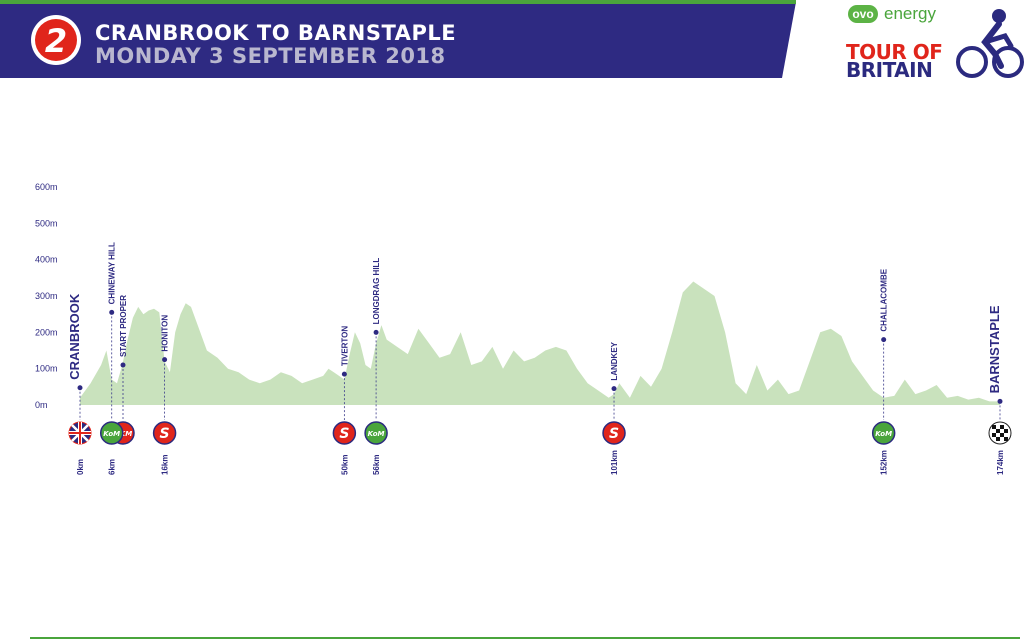 Image resolution: width=1033 pixels, height=642 pixels. I want to click on finish-flag-icon, so click(1000, 433).